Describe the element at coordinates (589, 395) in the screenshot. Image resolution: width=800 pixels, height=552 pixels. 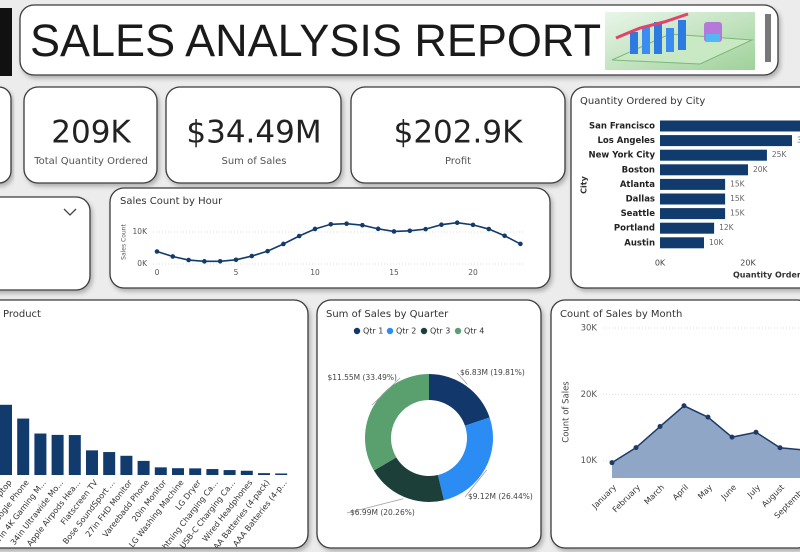
I see `y-tick-label: 20K` at that location.